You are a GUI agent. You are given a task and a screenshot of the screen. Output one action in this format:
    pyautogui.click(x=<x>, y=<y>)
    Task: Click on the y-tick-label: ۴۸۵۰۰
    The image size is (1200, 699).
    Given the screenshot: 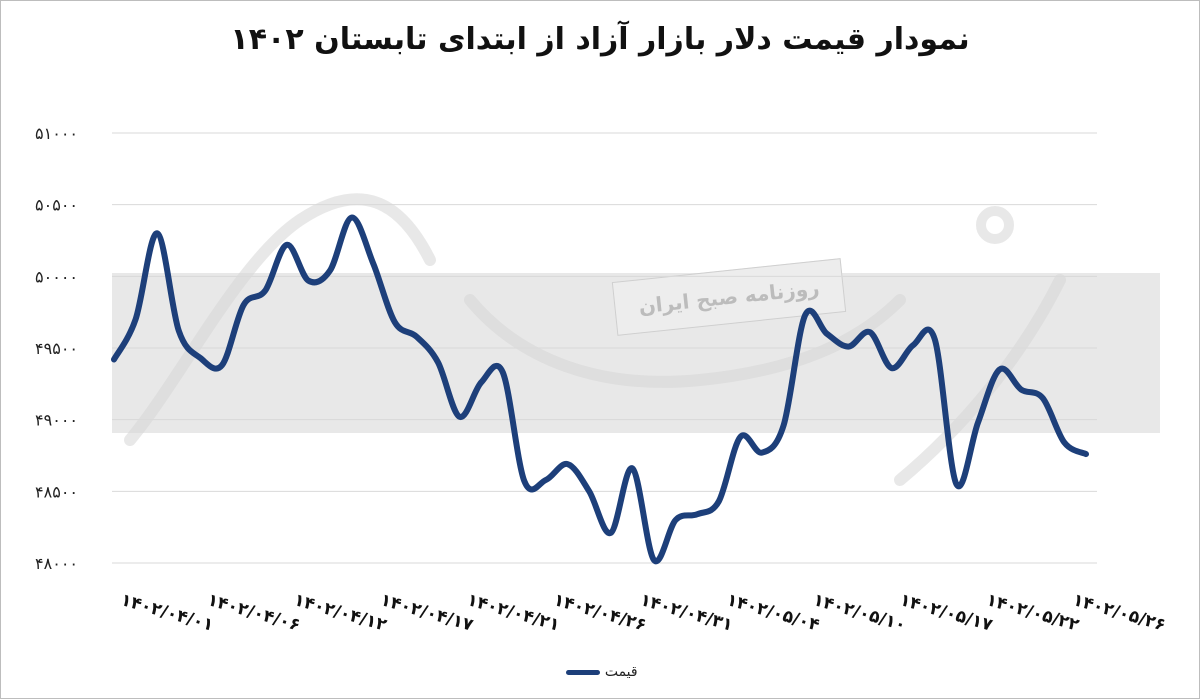 What is the action you would take?
    pyautogui.click(x=56, y=491)
    